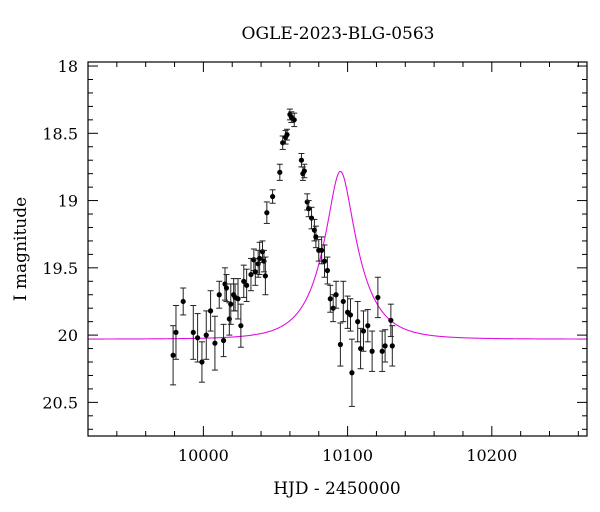  Describe the element at coordinates (491, 455) in the screenshot. I see `x-tick-label: 10200` at that location.